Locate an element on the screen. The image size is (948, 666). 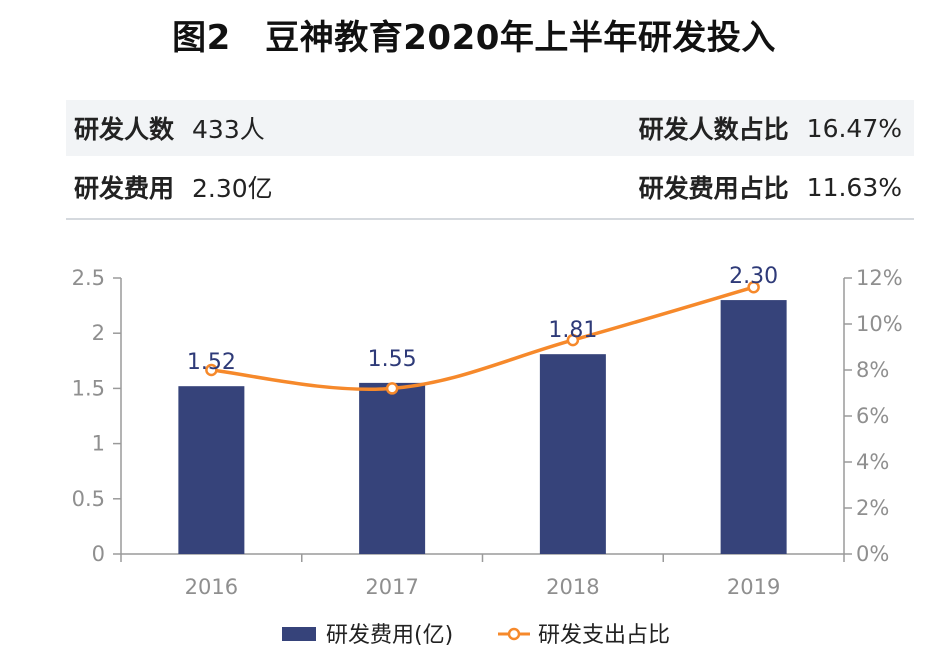
headcount-ratio-value: 16.47% is located at coordinates (854, 128).